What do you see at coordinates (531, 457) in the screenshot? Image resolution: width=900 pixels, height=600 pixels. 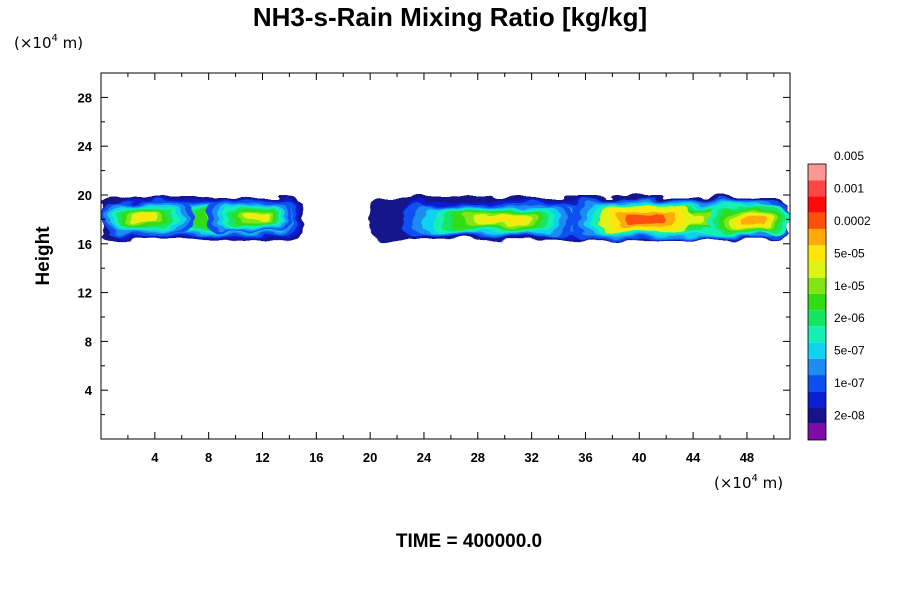 I see `x-tick-label: 32` at bounding box center [531, 457].